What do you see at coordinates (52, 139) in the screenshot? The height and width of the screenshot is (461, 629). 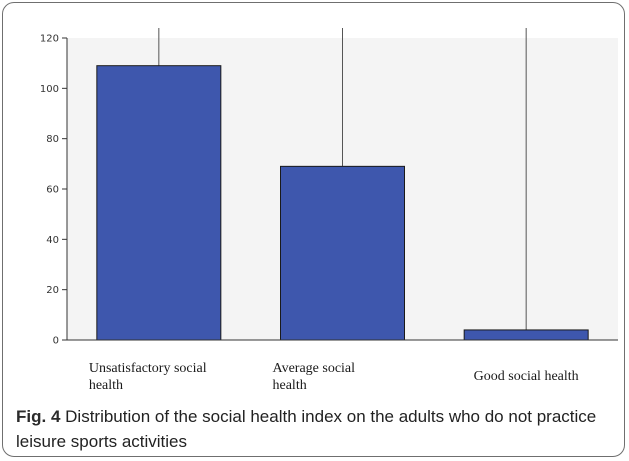 I see `y-tick-label: 80` at bounding box center [52, 139].